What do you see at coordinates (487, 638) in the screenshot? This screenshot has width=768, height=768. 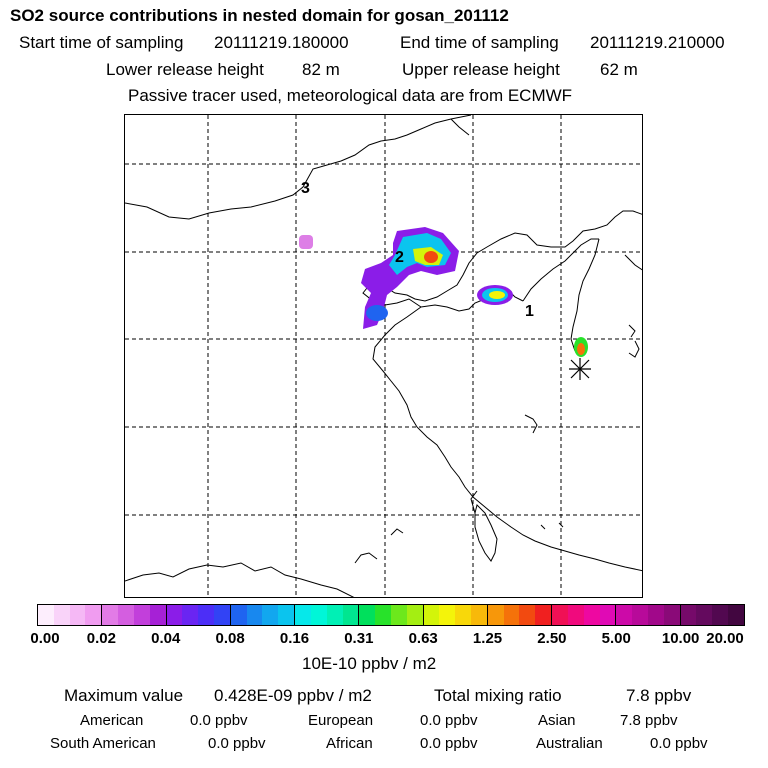 I see `legend-tick-label: 1.25` at bounding box center [487, 638].